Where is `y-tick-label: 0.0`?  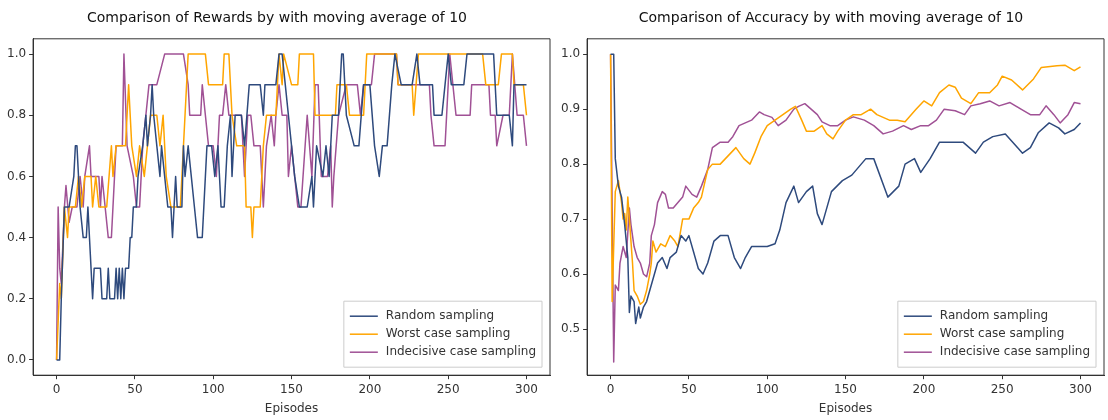 y-tick-label: 0.0 is located at coordinates (16, 359).